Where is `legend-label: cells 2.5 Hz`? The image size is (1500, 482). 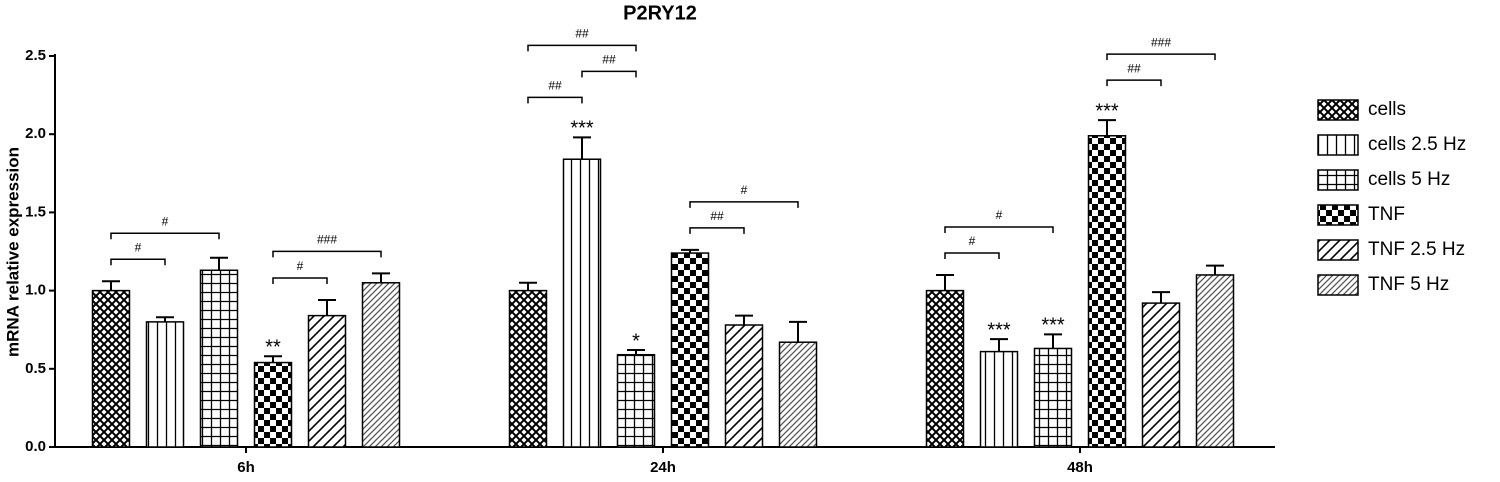 legend-label: cells 2.5 Hz is located at coordinates (1417, 144).